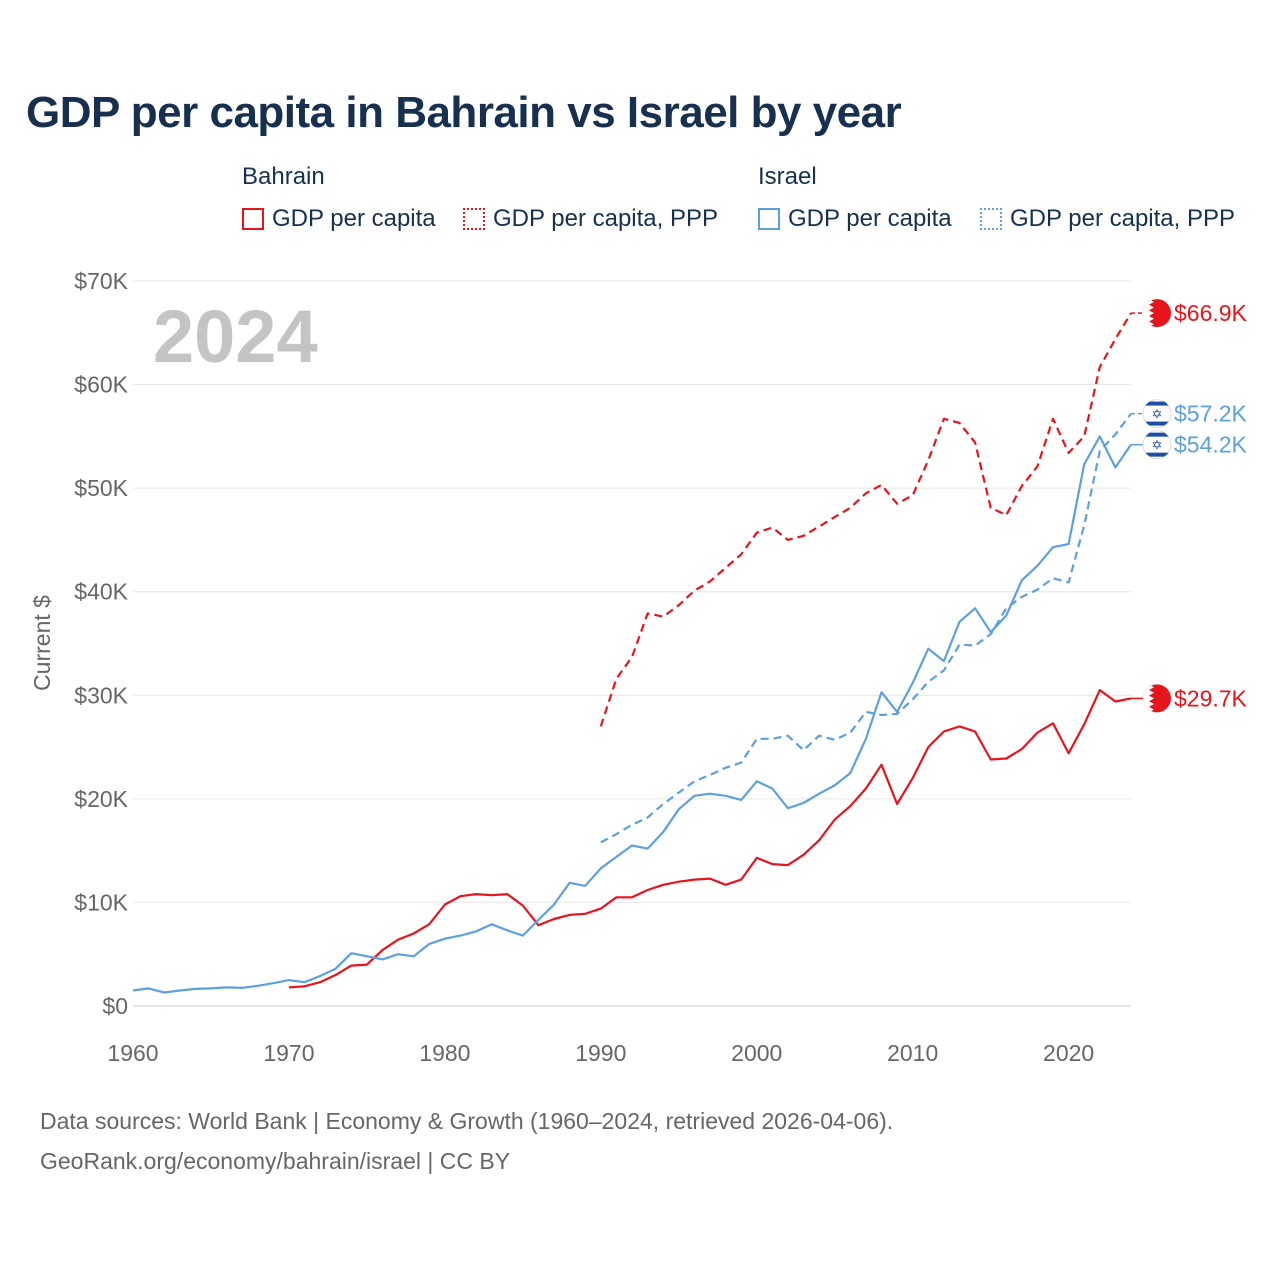 Image resolution: width=1280 pixels, height=1280 pixels. I want to click on x-tick-label: 2020, so click(1068, 1053).